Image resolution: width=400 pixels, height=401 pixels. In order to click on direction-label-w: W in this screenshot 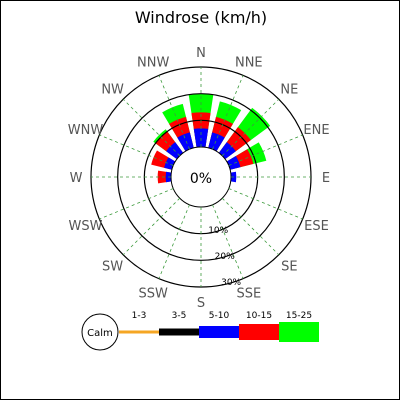, I will do `click(76, 178)`.